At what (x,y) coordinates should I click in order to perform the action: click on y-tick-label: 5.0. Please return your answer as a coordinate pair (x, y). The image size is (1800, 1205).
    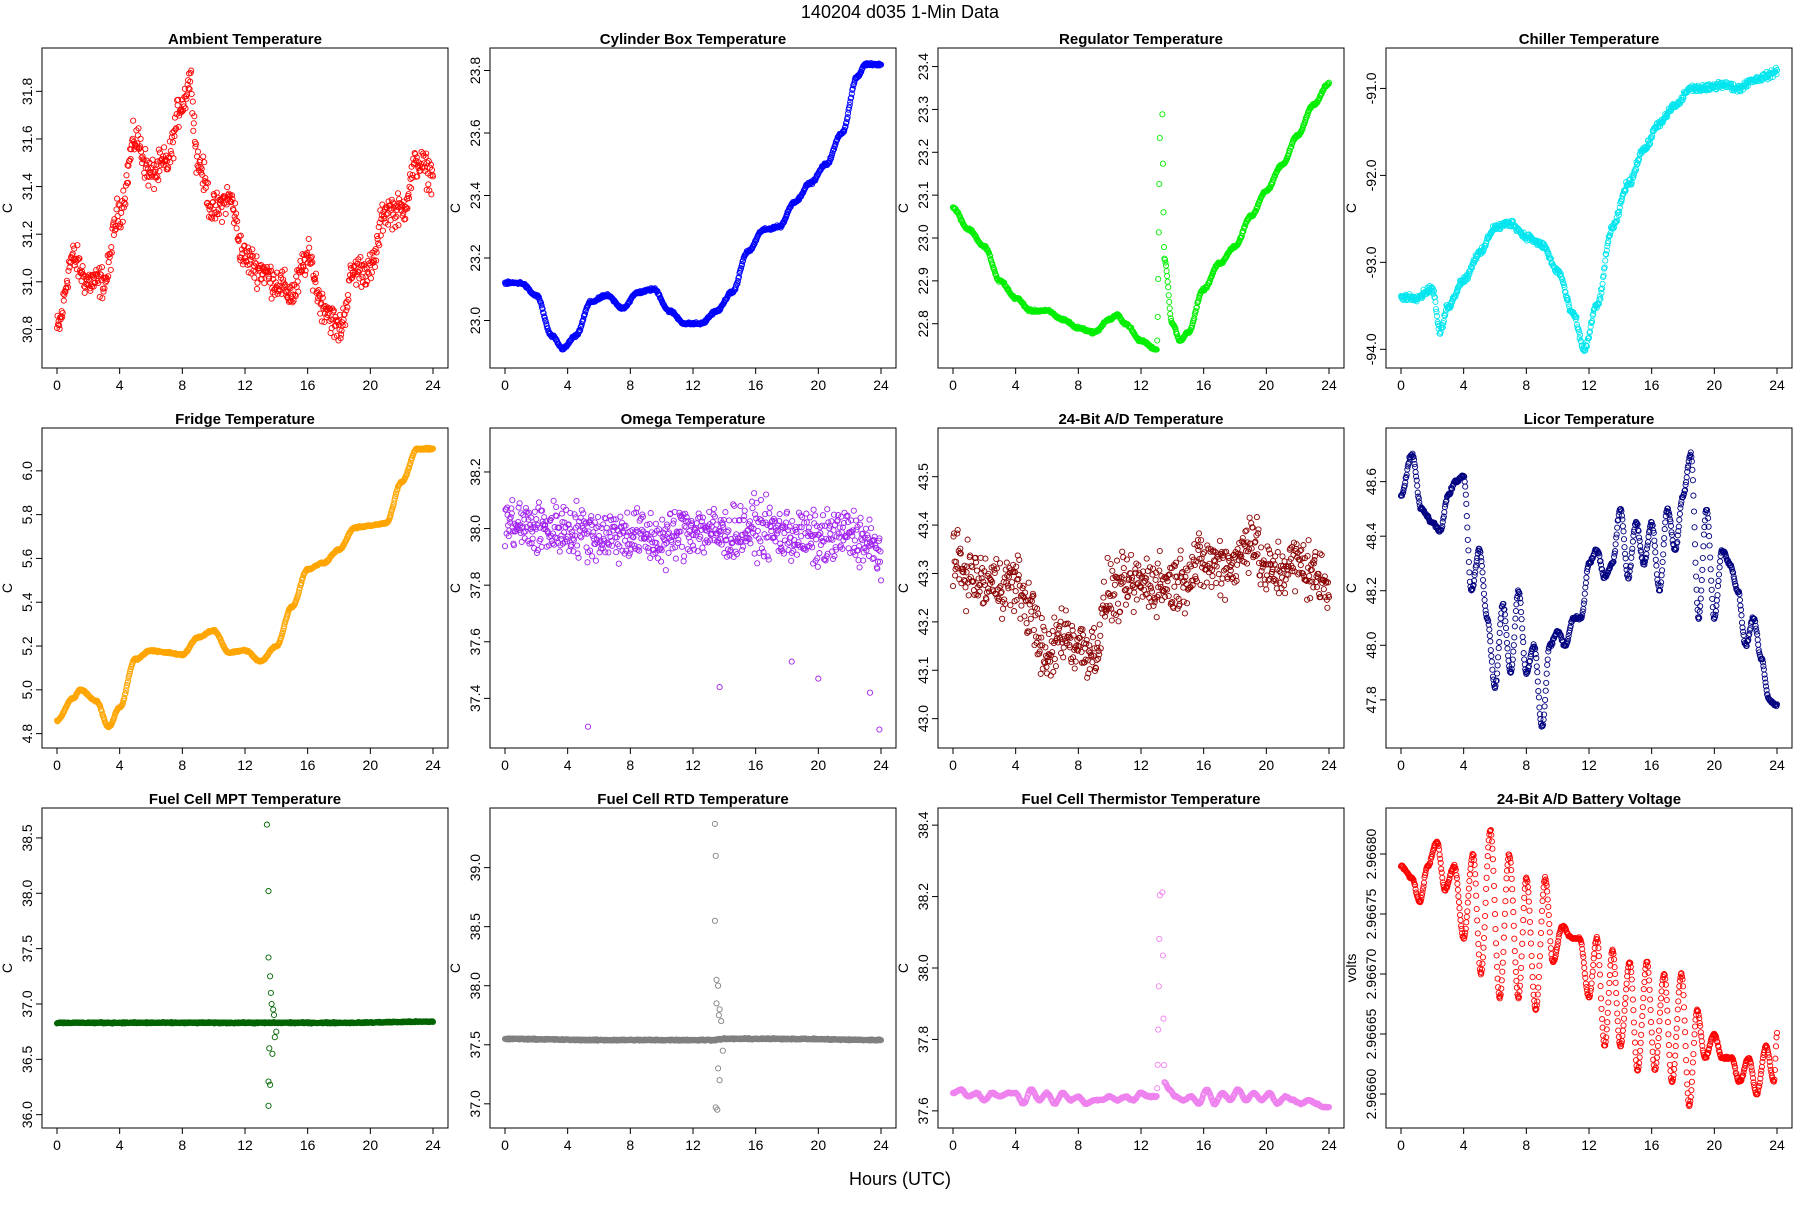
    Looking at the image, I should click on (27, 690).